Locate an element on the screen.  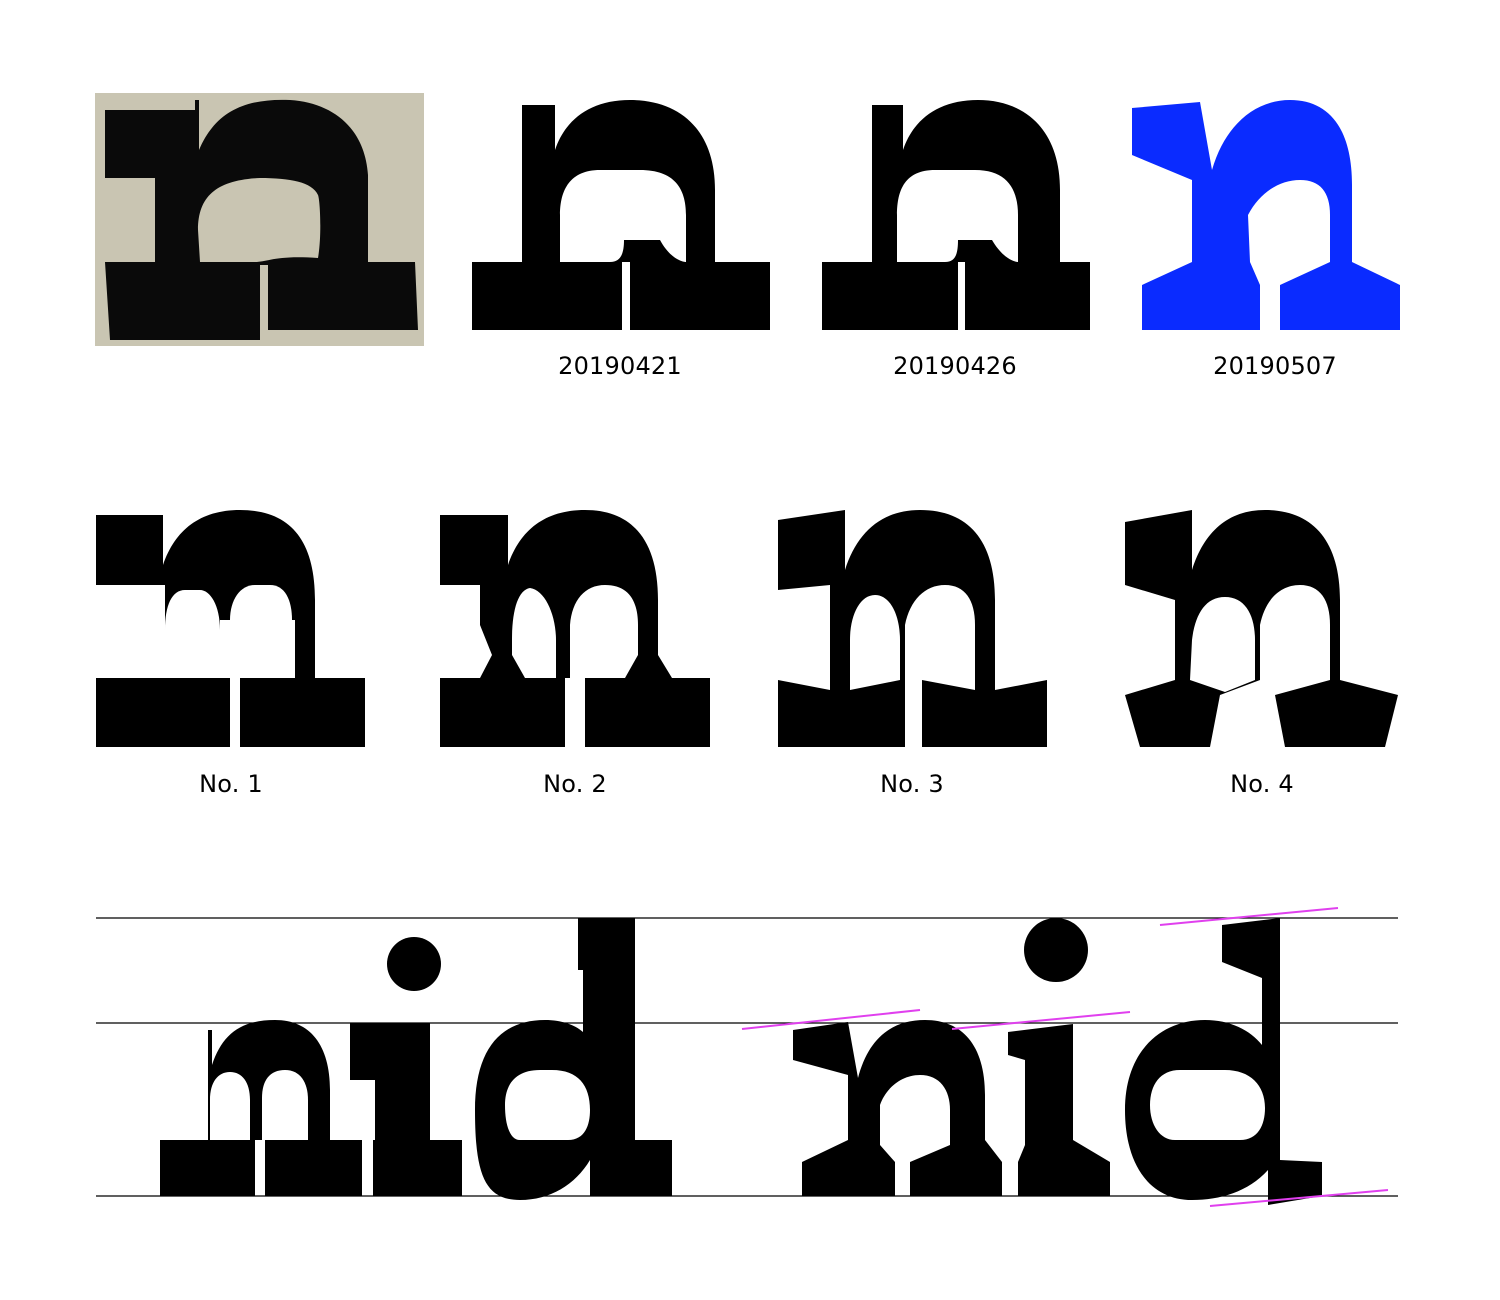
word1-letter-i-dot is located at coordinates (414, 964).